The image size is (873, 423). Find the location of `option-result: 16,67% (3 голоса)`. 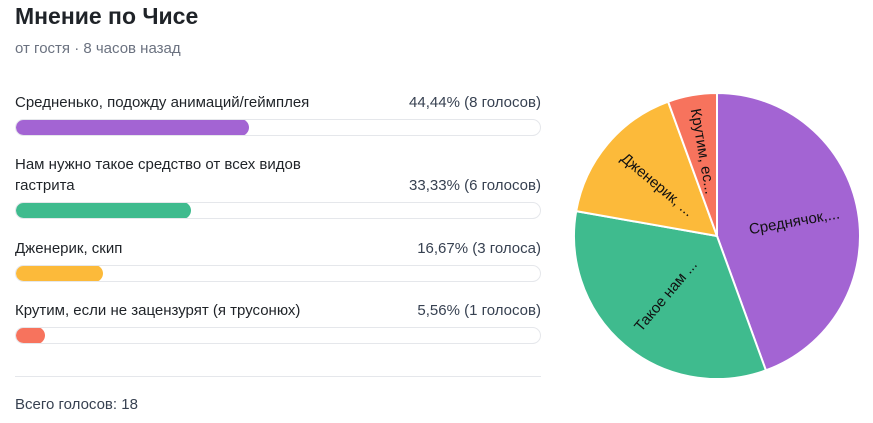

option-result: 16,67% (3 голоса) is located at coordinates (479, 248).